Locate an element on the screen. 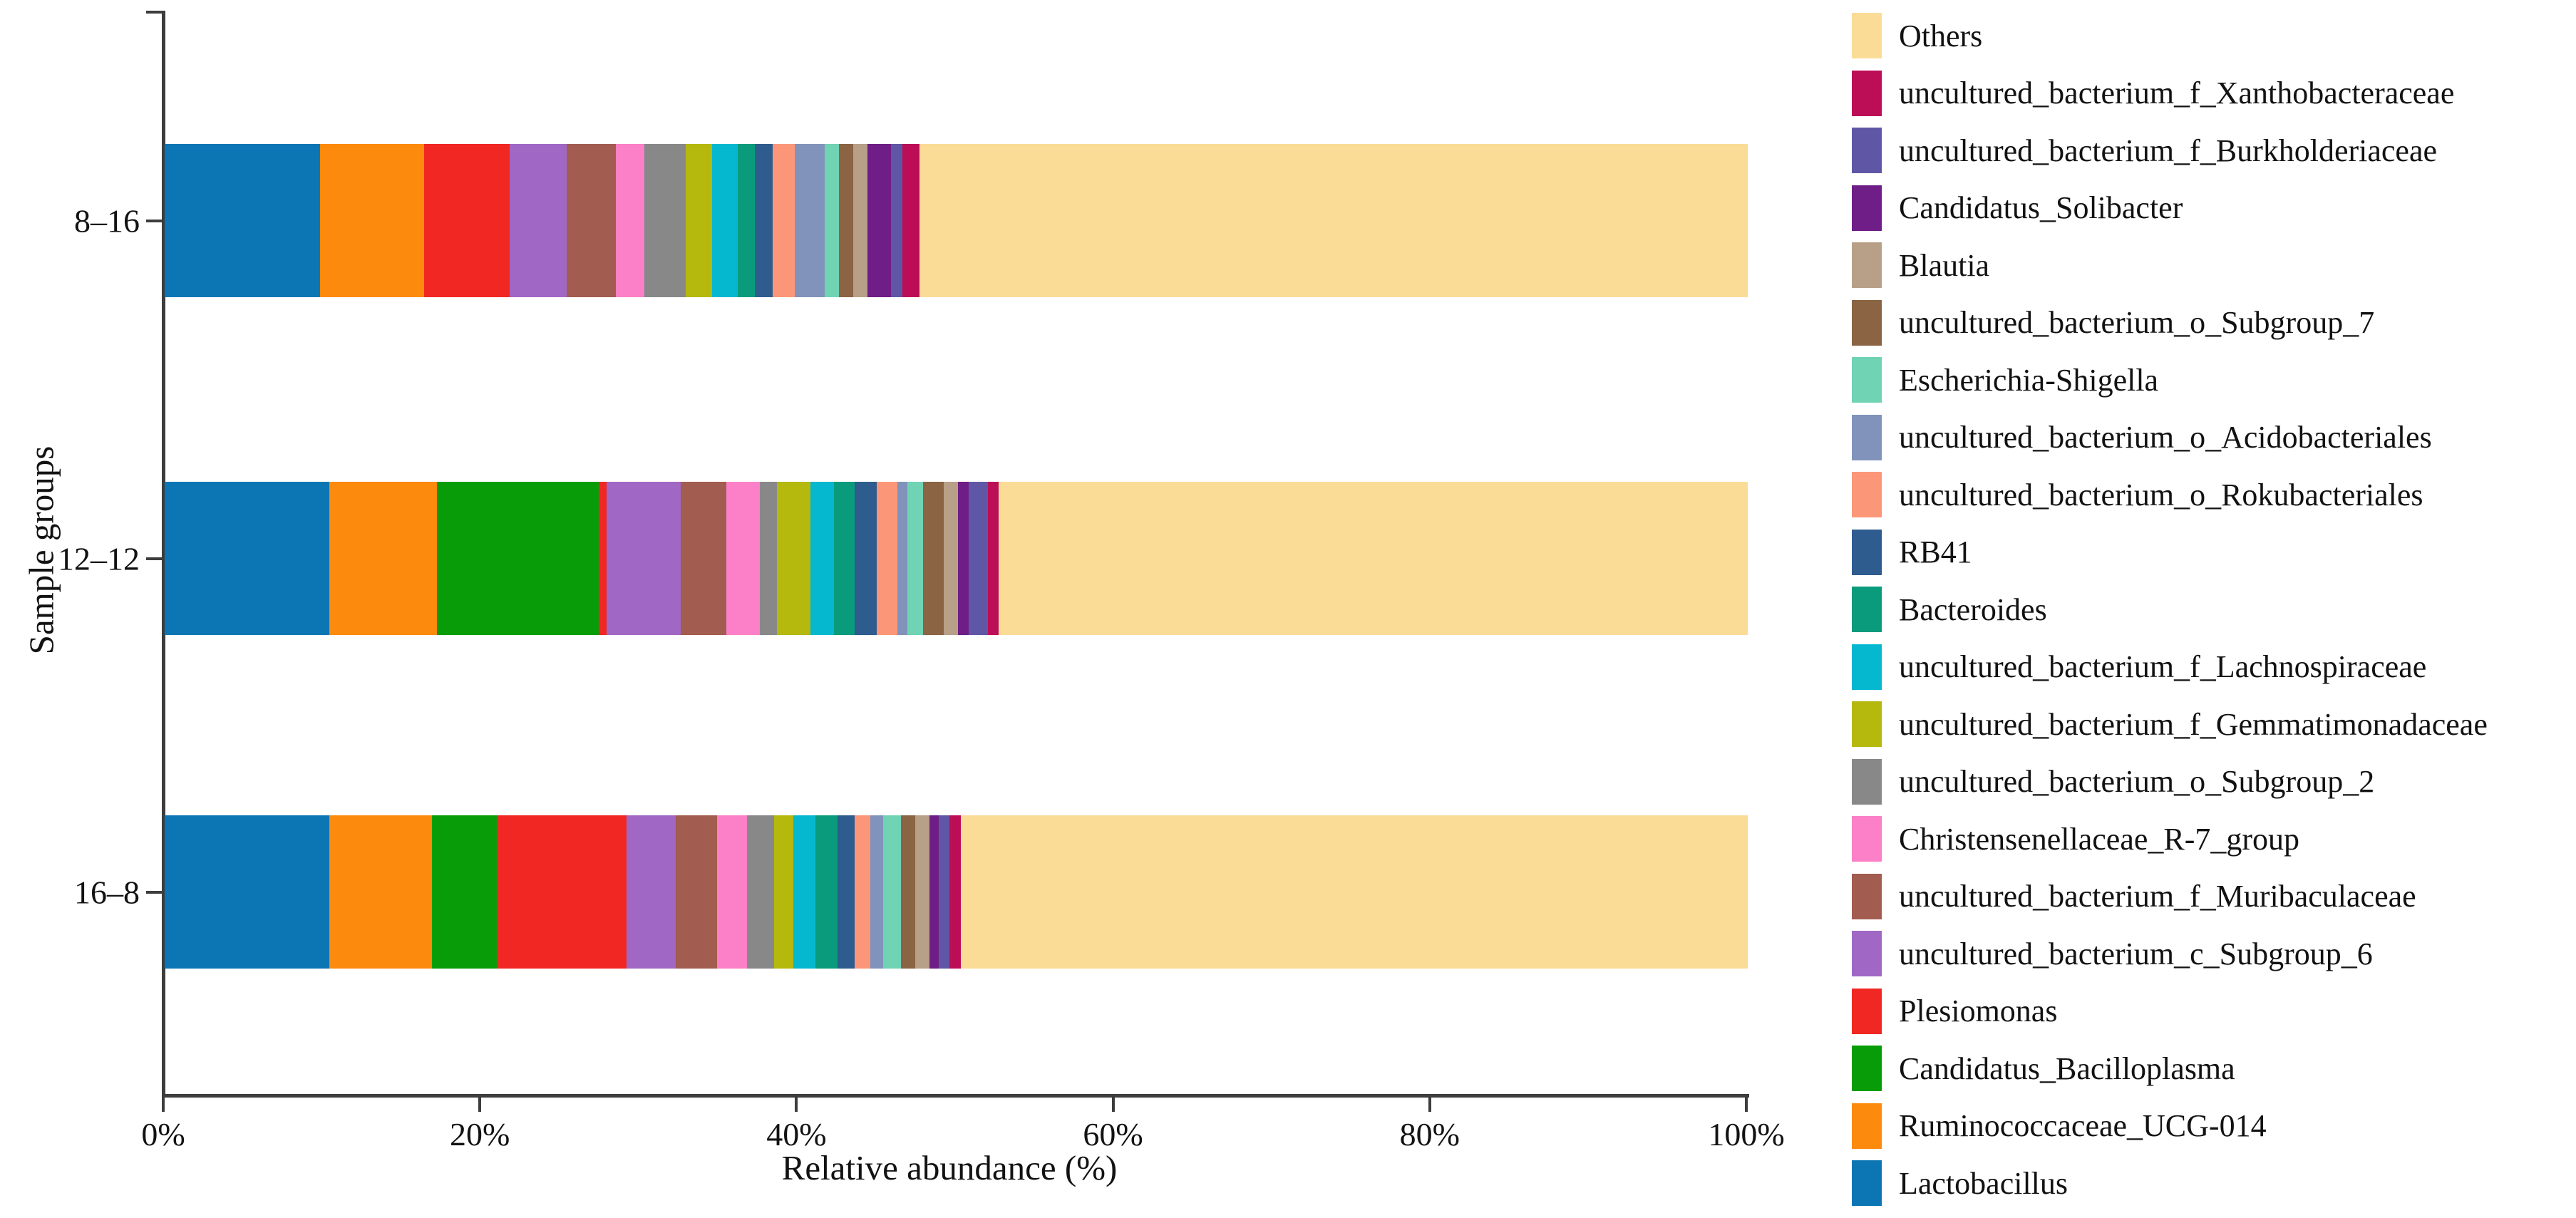 The height and width of the screenshot is (1218, 2576). x-tick-100% is located at coordinates (1746, 1105).